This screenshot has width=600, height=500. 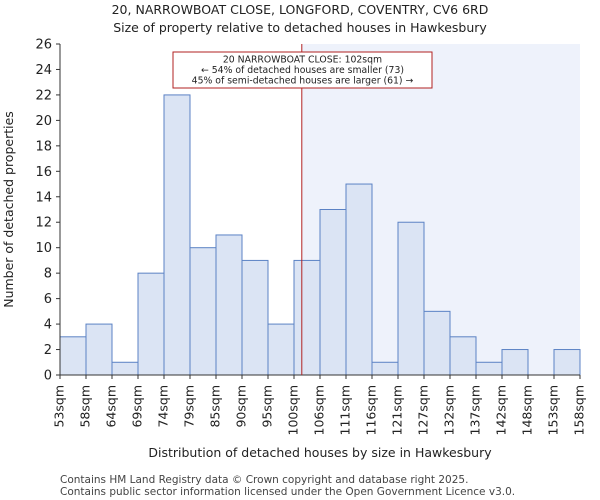 I want to click on x-tick-label: 90sqm, so click(x=241, y=406).